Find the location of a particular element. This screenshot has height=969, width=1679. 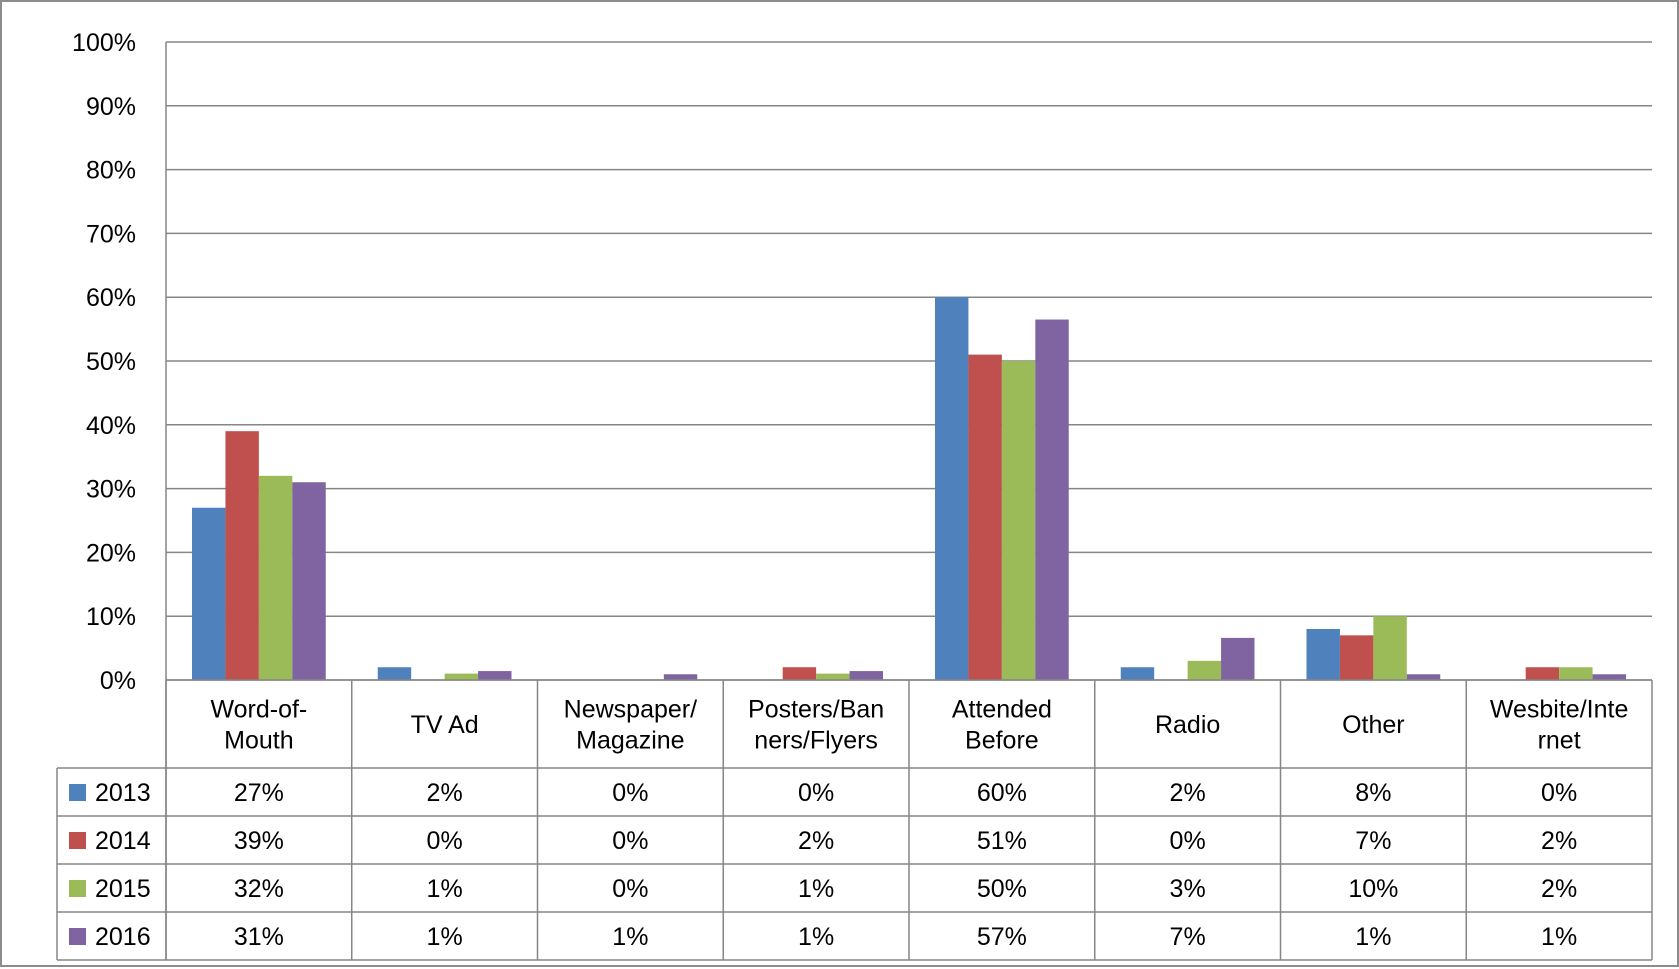

y-tick-label: 70% is located at coordinates (111, 234).